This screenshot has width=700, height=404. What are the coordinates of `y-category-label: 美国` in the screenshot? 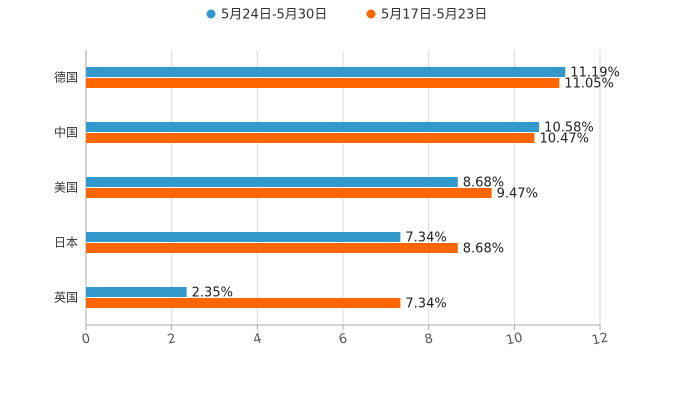 It's located at (66, 188).